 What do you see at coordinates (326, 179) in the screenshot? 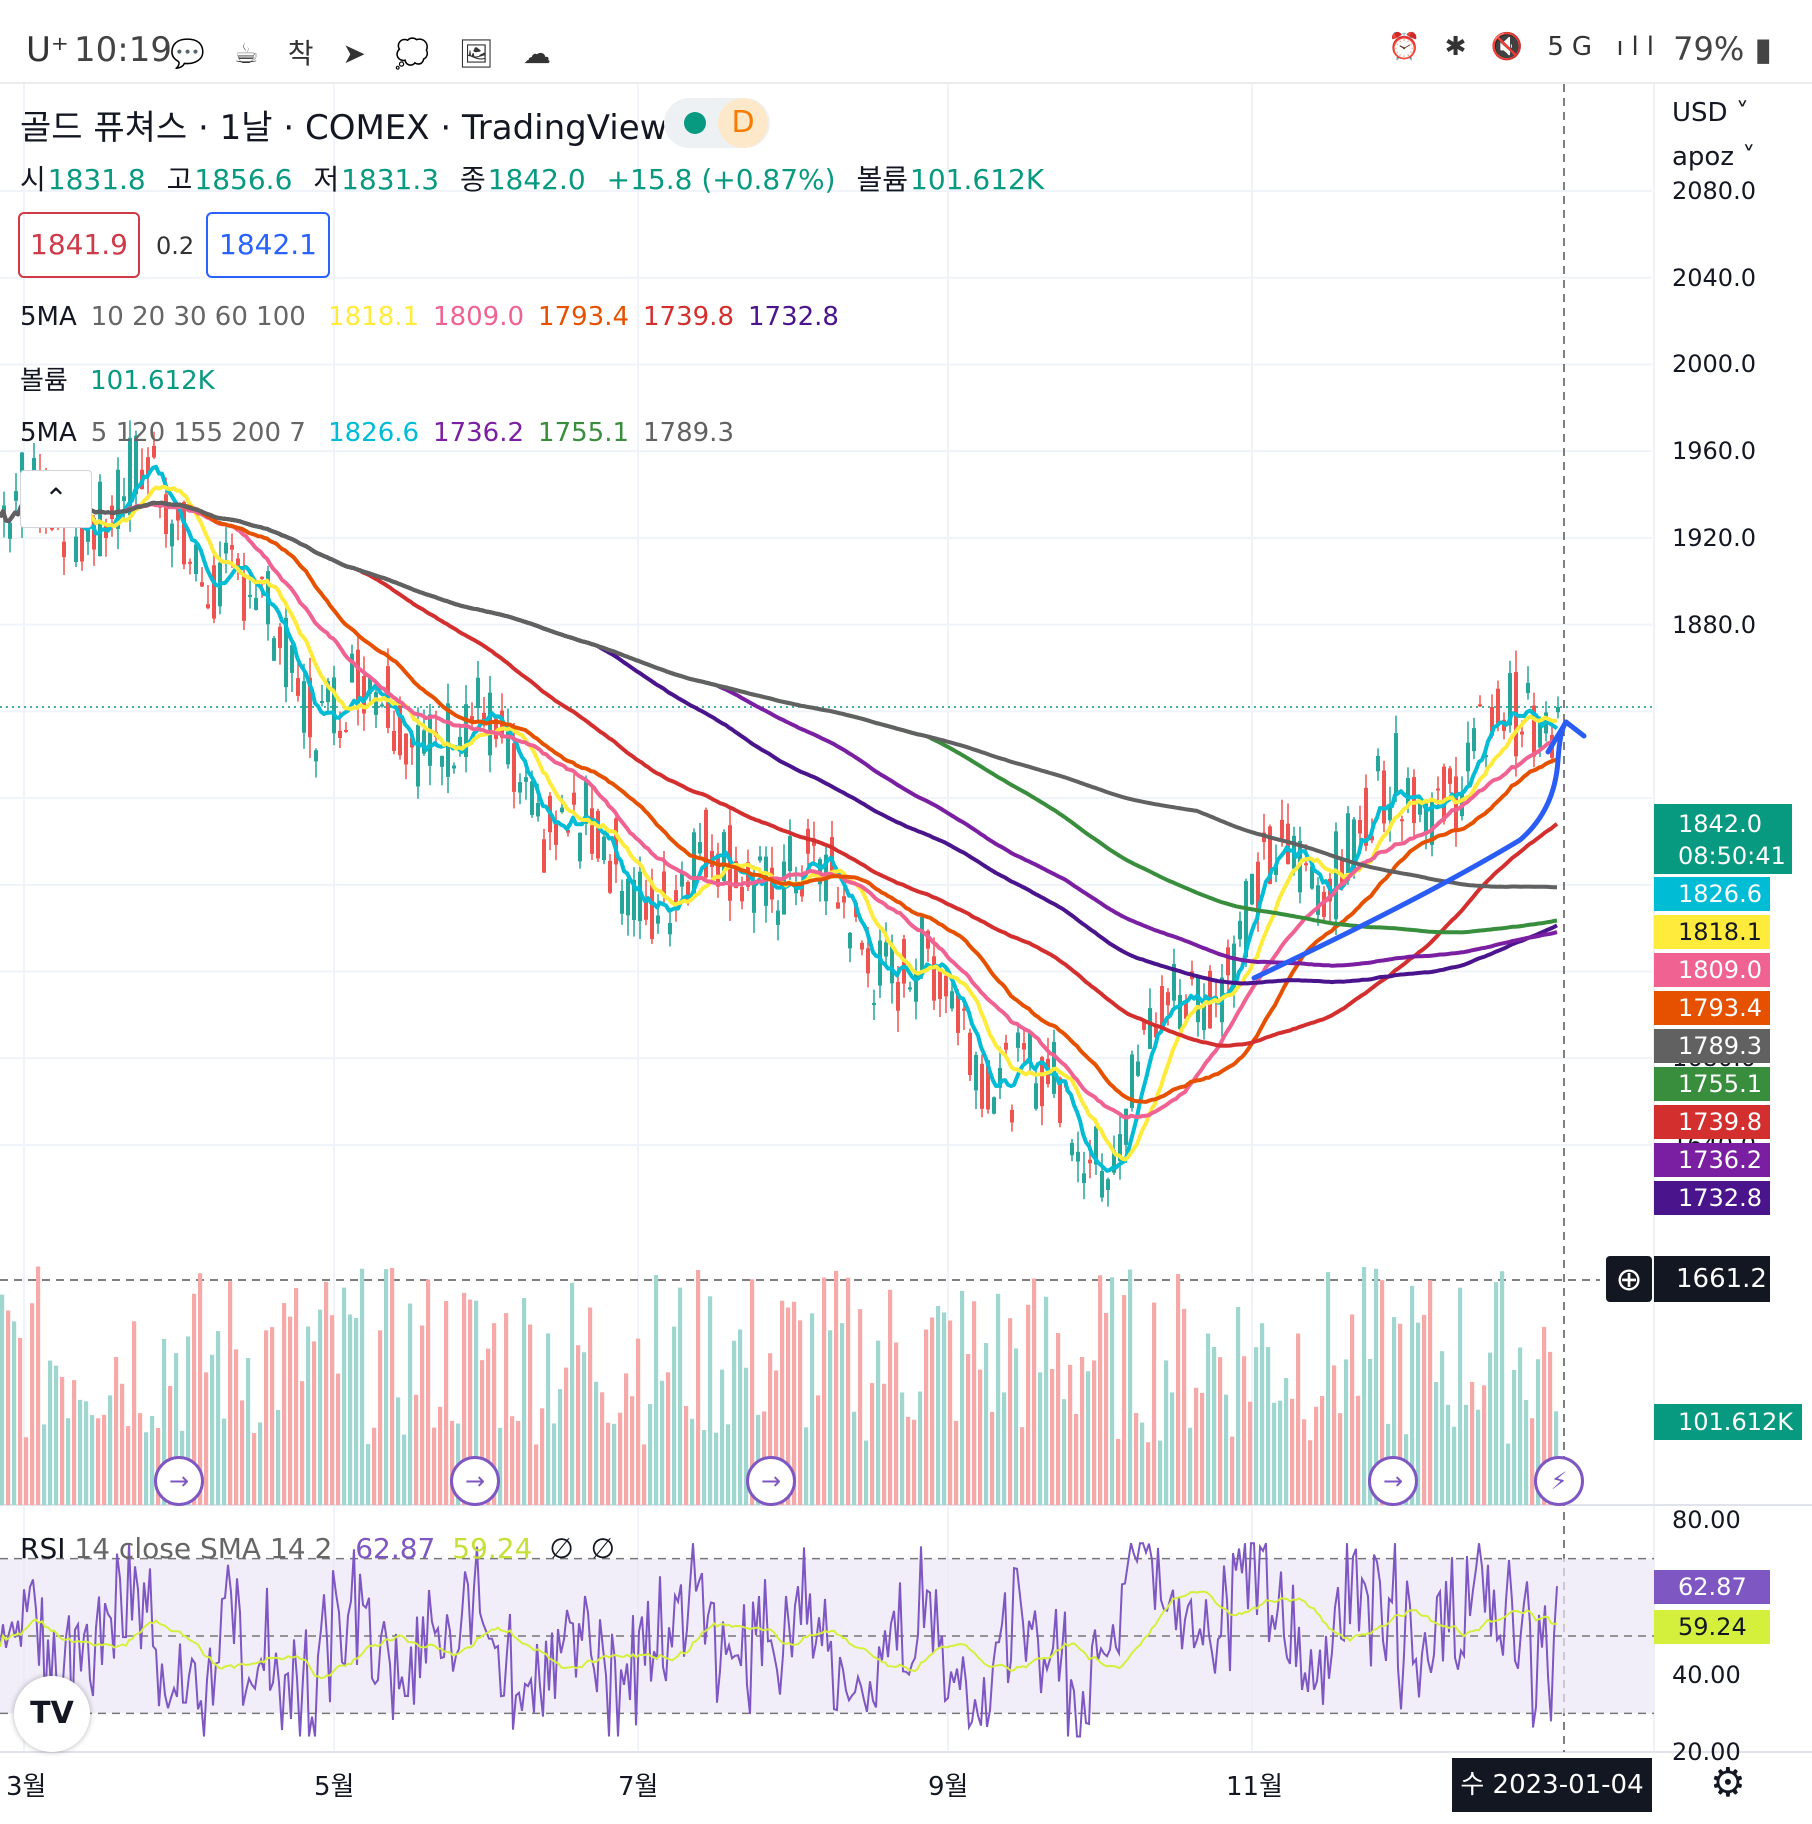
I see `low-label: 저` at bounding box center [326, 179].